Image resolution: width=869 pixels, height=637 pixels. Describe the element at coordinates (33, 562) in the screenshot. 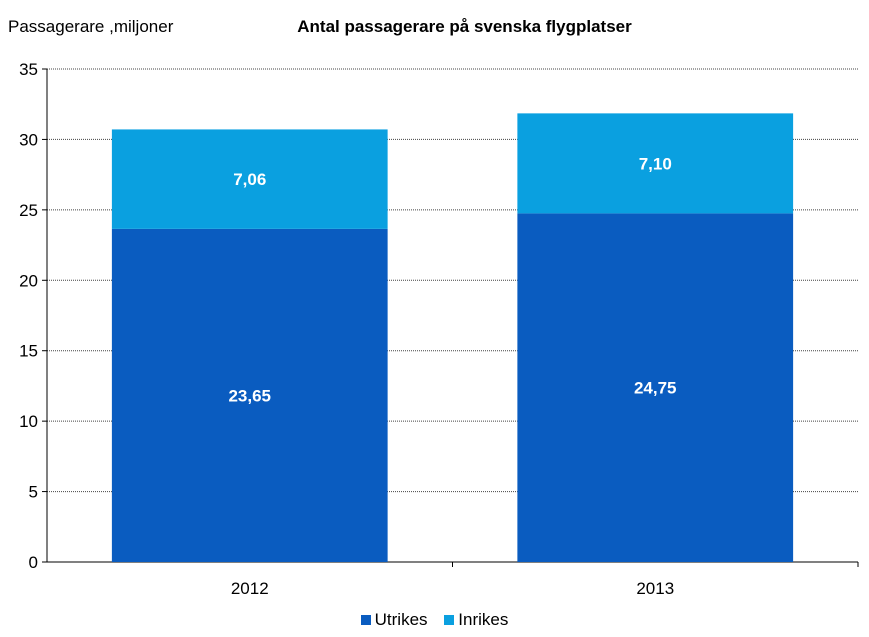

I see `y-tick-label: 0` at that location.